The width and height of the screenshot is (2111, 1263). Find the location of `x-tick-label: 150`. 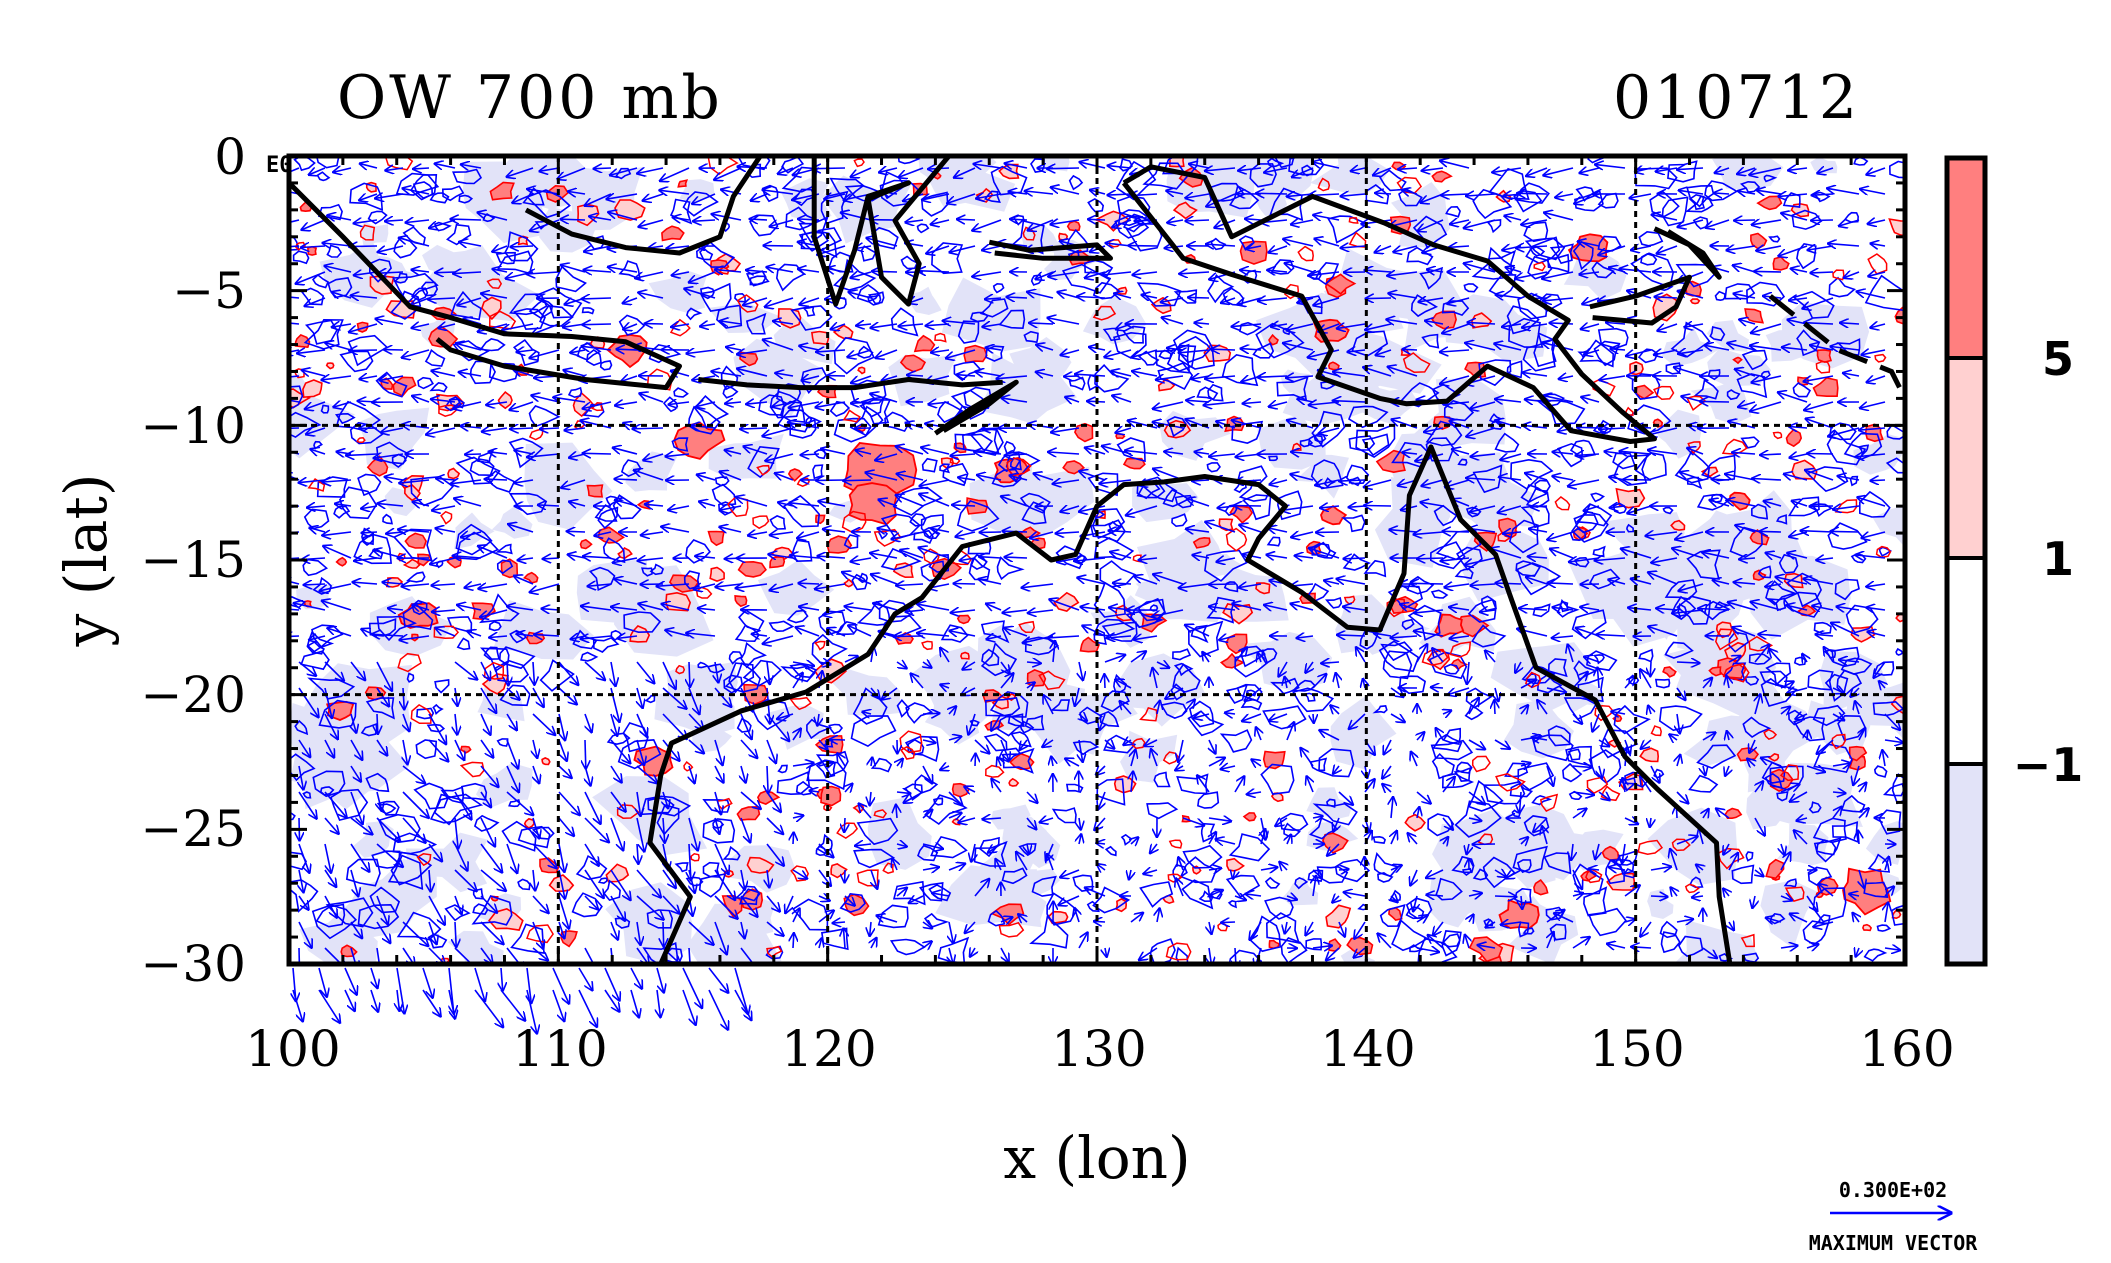

x-tick-label: 150 is located at coordinates (1636, 1049).